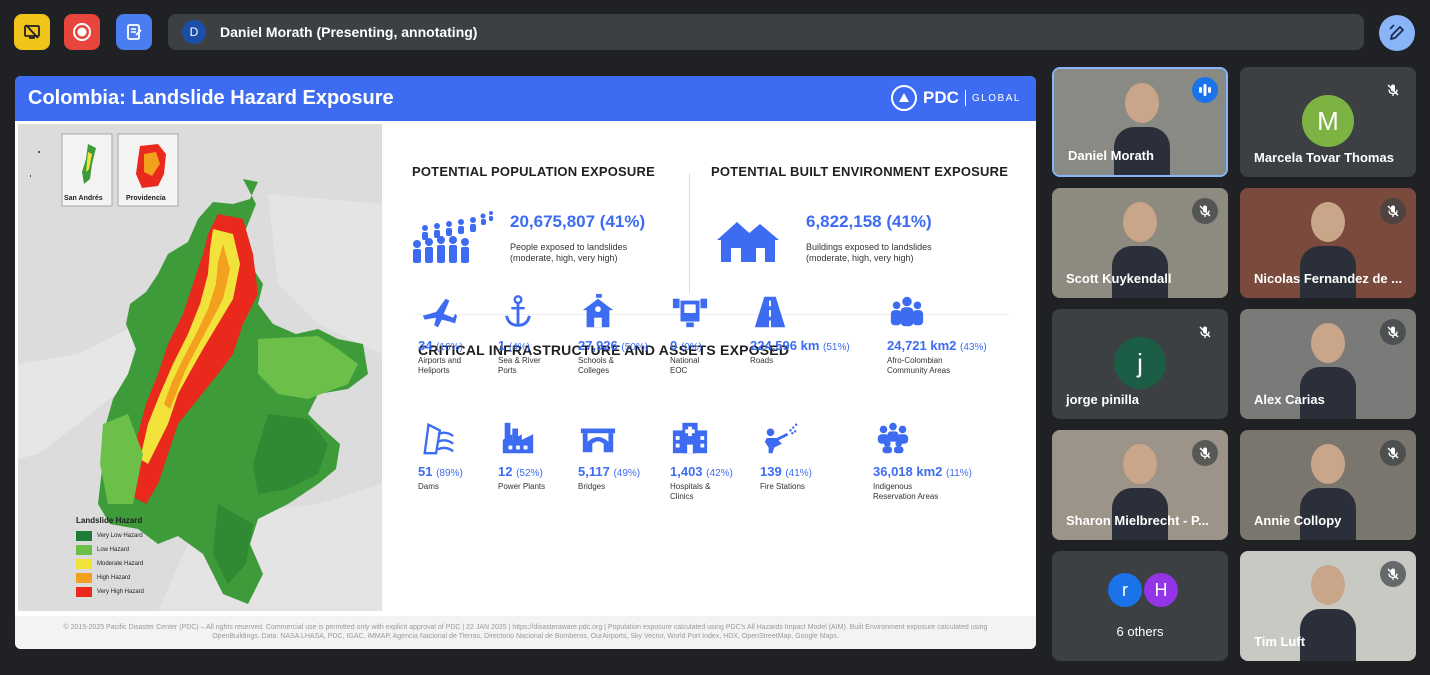 Image resolution: width=1430 pixels, height=675 pixels. What do you see at coordinates (519, 334) in the screenshot?
I see `asset-item: 1 (4%) Sea & River Ports` at bounding box center [519, 334].